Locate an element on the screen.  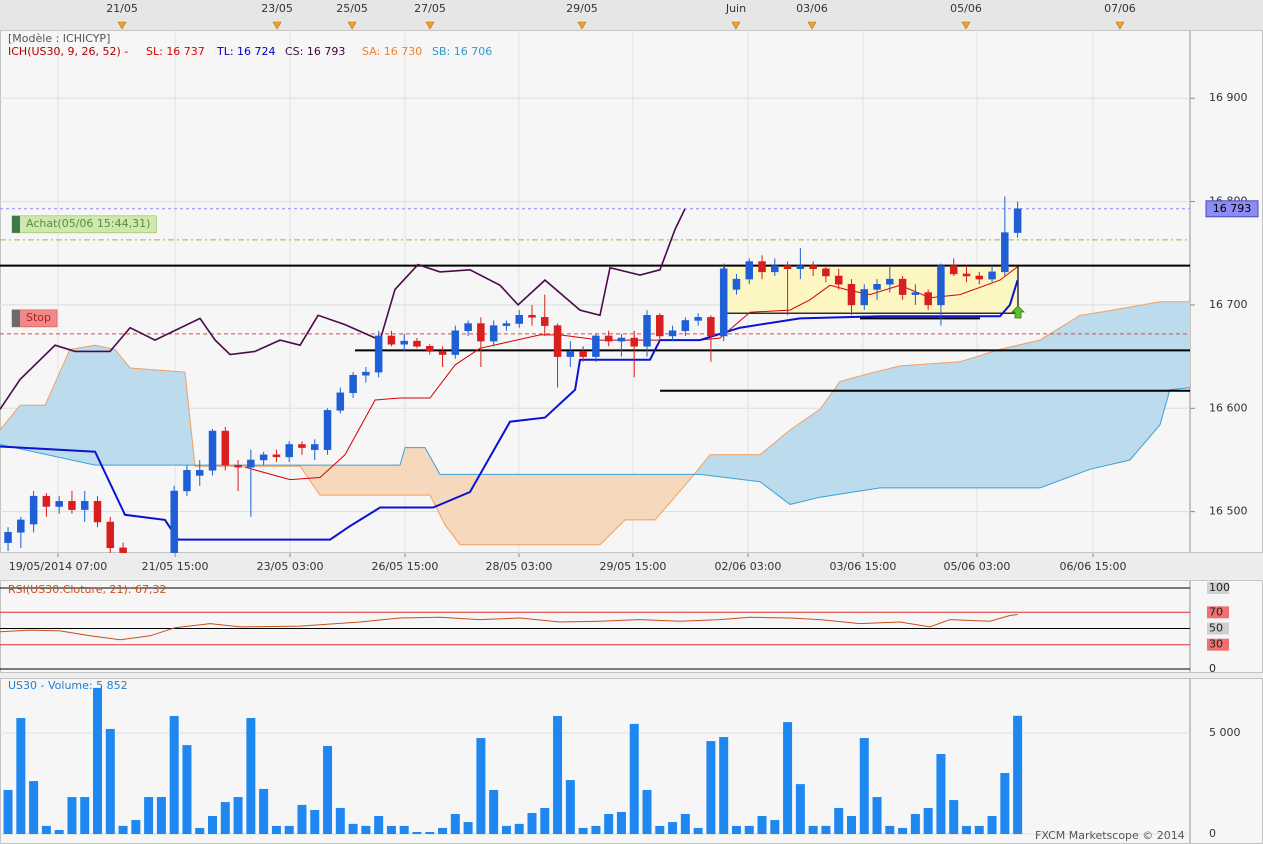
y-tick-label: 16 600 is located at coordinates (1228, 407).